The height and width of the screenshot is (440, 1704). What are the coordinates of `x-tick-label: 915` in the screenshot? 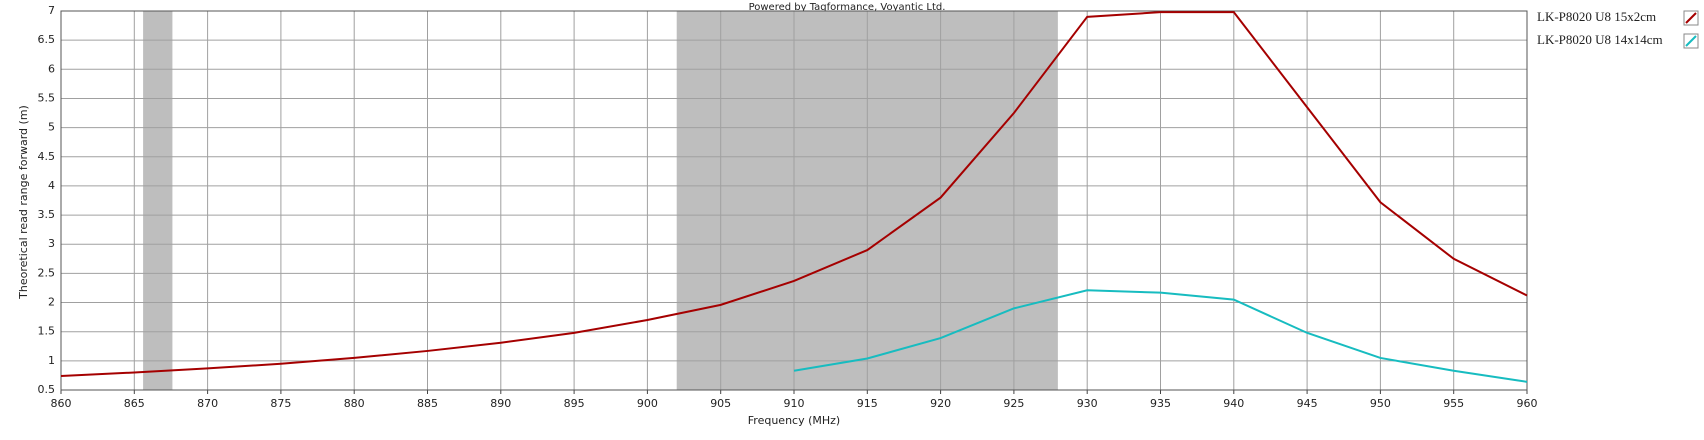 It's located at (867, 403).